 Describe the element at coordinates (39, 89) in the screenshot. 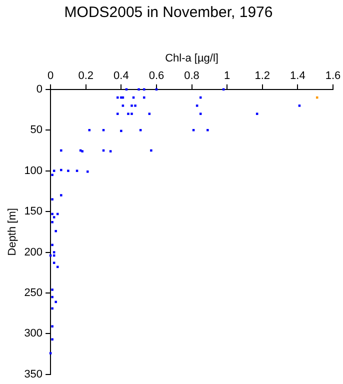

I see `y-tick-label: 0` at that location.